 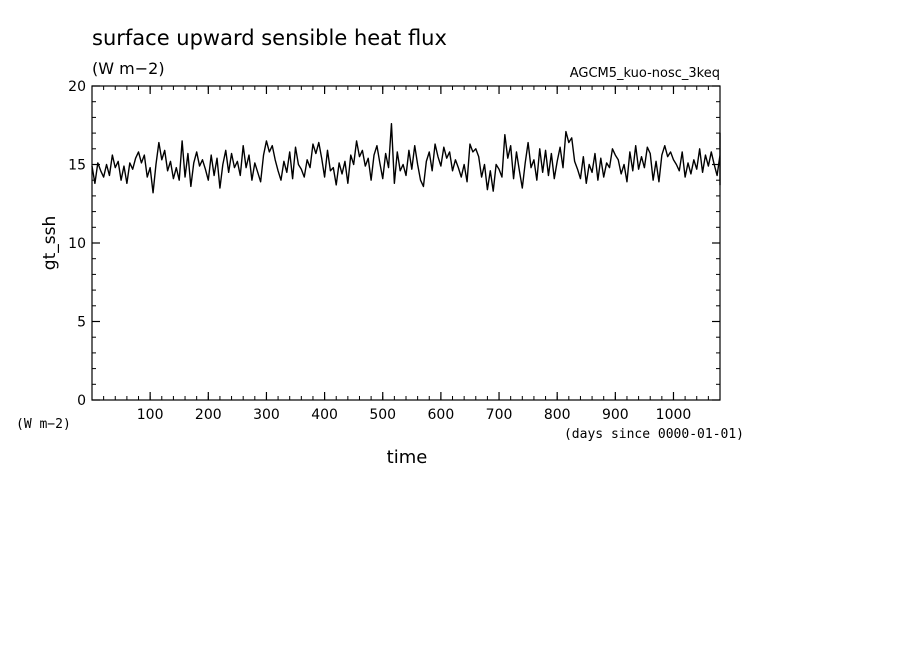 I want to click on series-line-gt-ssh, so click(x=406, y=158).